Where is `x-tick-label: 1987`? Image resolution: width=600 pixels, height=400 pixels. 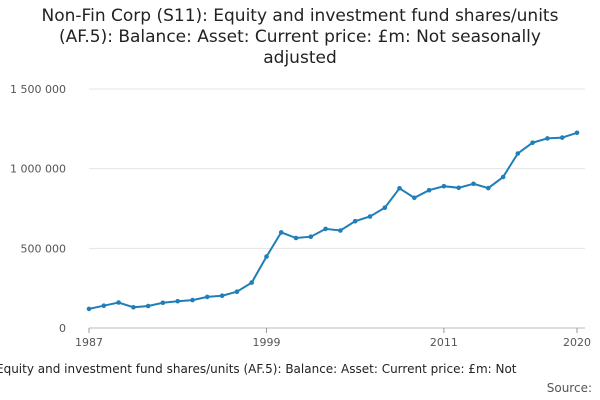 x-tick-label: 1987 is located at coordinates (89, 342).